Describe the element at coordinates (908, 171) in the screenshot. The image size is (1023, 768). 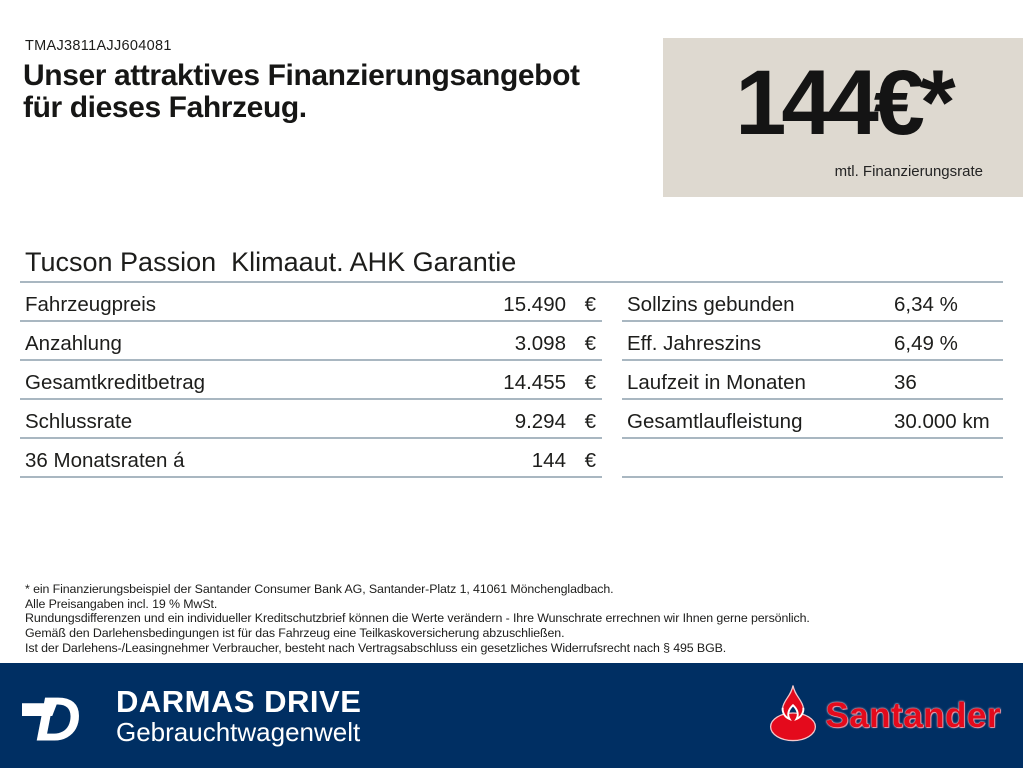
I see `monthly-rate-caption: mtl. Finanzierungsrate` at that location.